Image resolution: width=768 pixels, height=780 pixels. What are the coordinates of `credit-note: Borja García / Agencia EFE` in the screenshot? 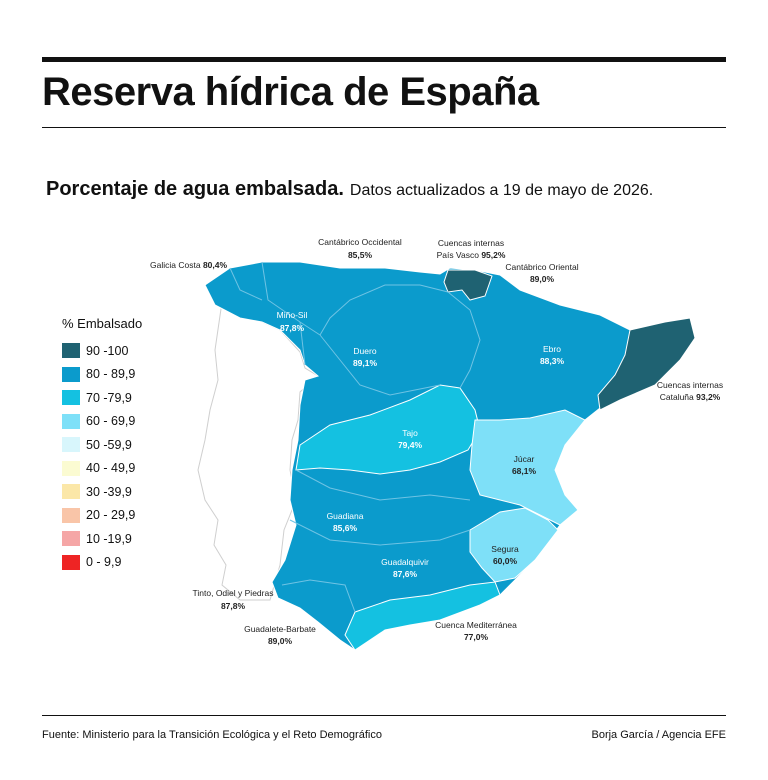 It's located at (658, 735).